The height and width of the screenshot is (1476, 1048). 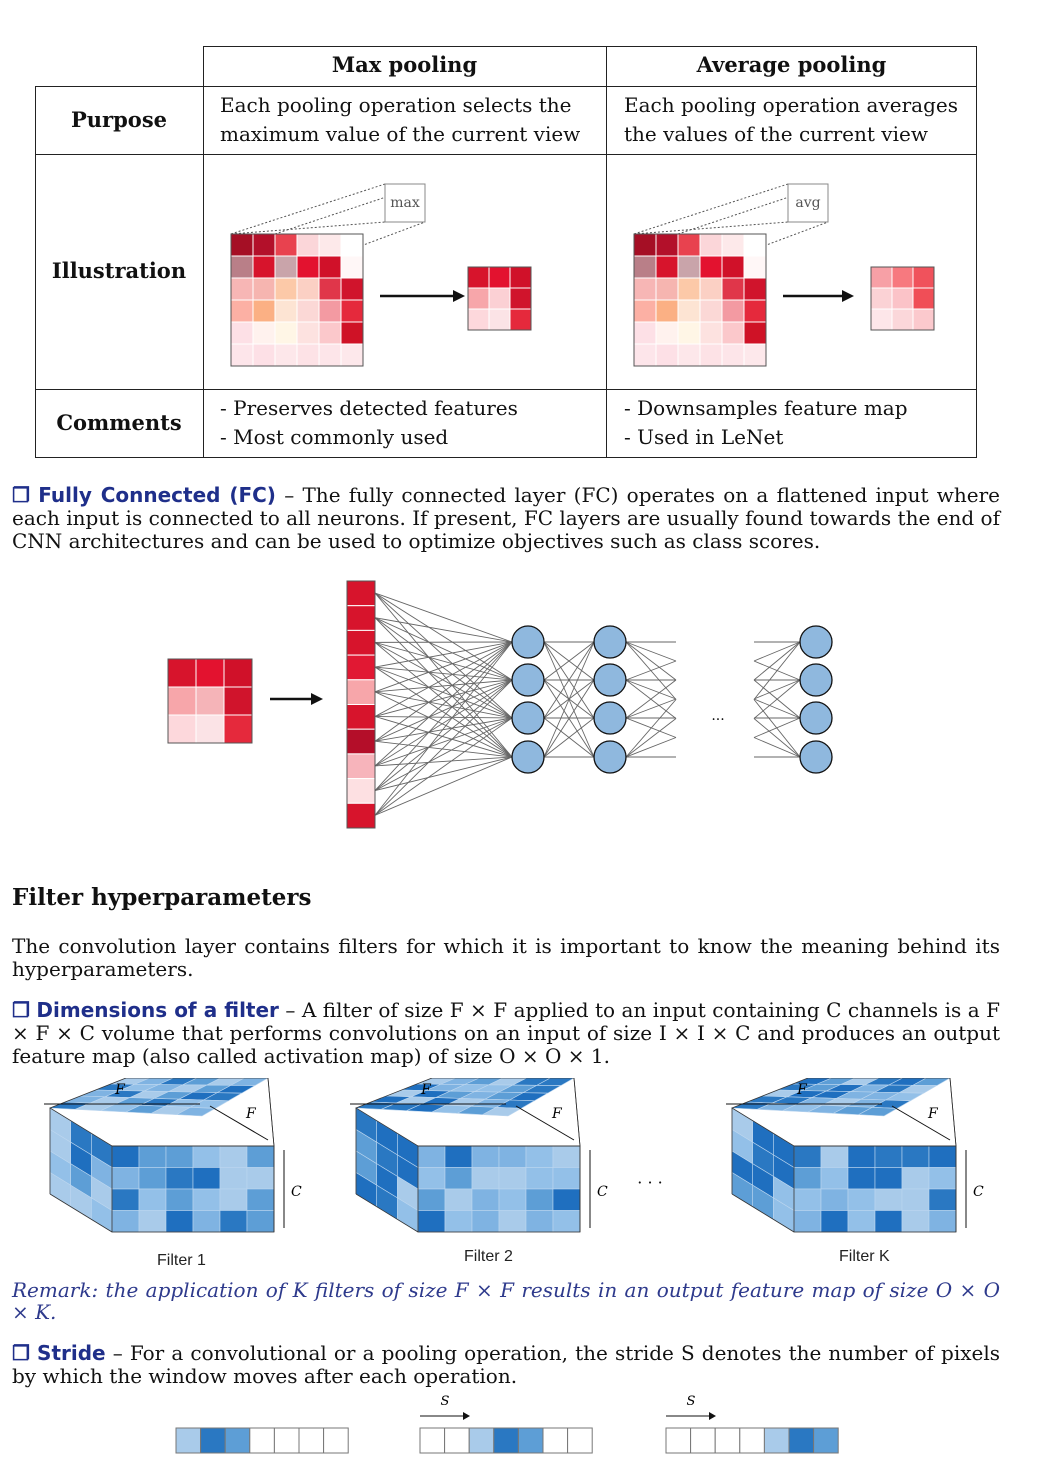 What do you see at coordinates (21, 1010) in the screenshot?
I see `dimensions-marker: ❐` at bounding box center [21, 1010].